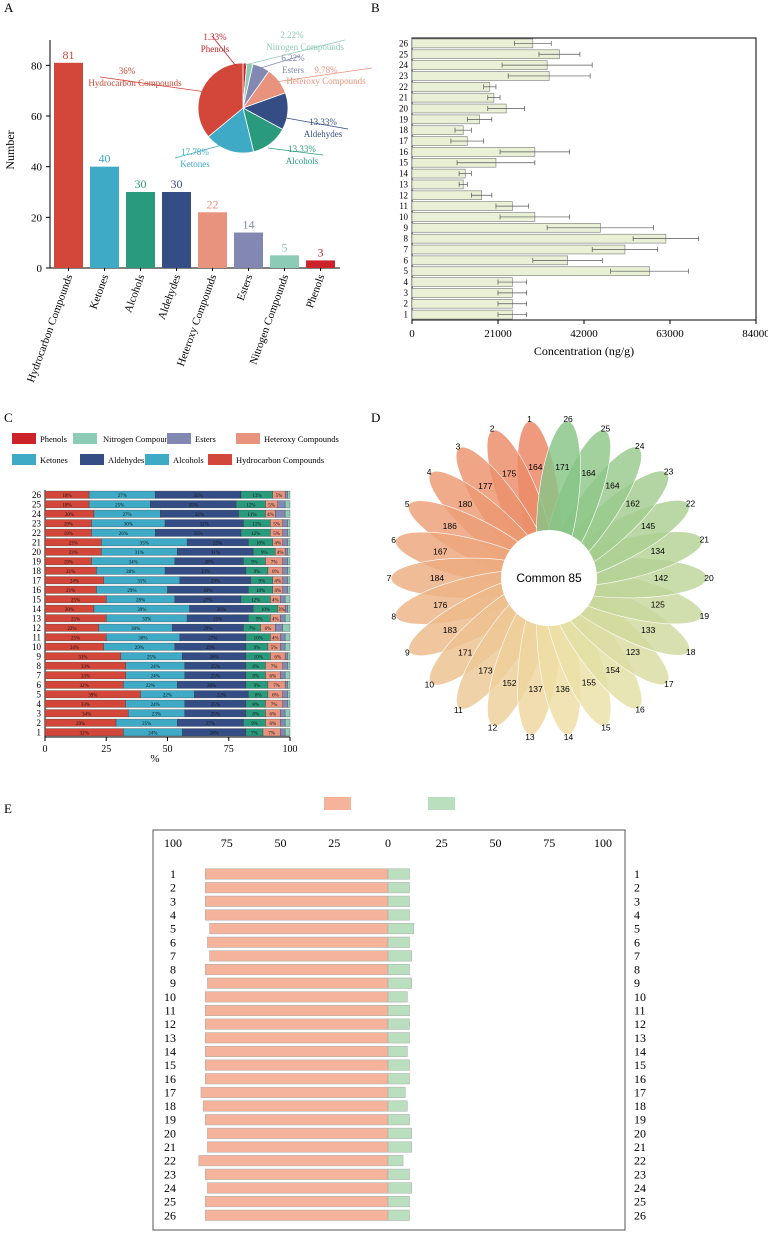 The image size is (768, 1239). Describe the element at coordinates (249, 225) in the screenshot. I see `a-bar-value-label: 14` at that location.